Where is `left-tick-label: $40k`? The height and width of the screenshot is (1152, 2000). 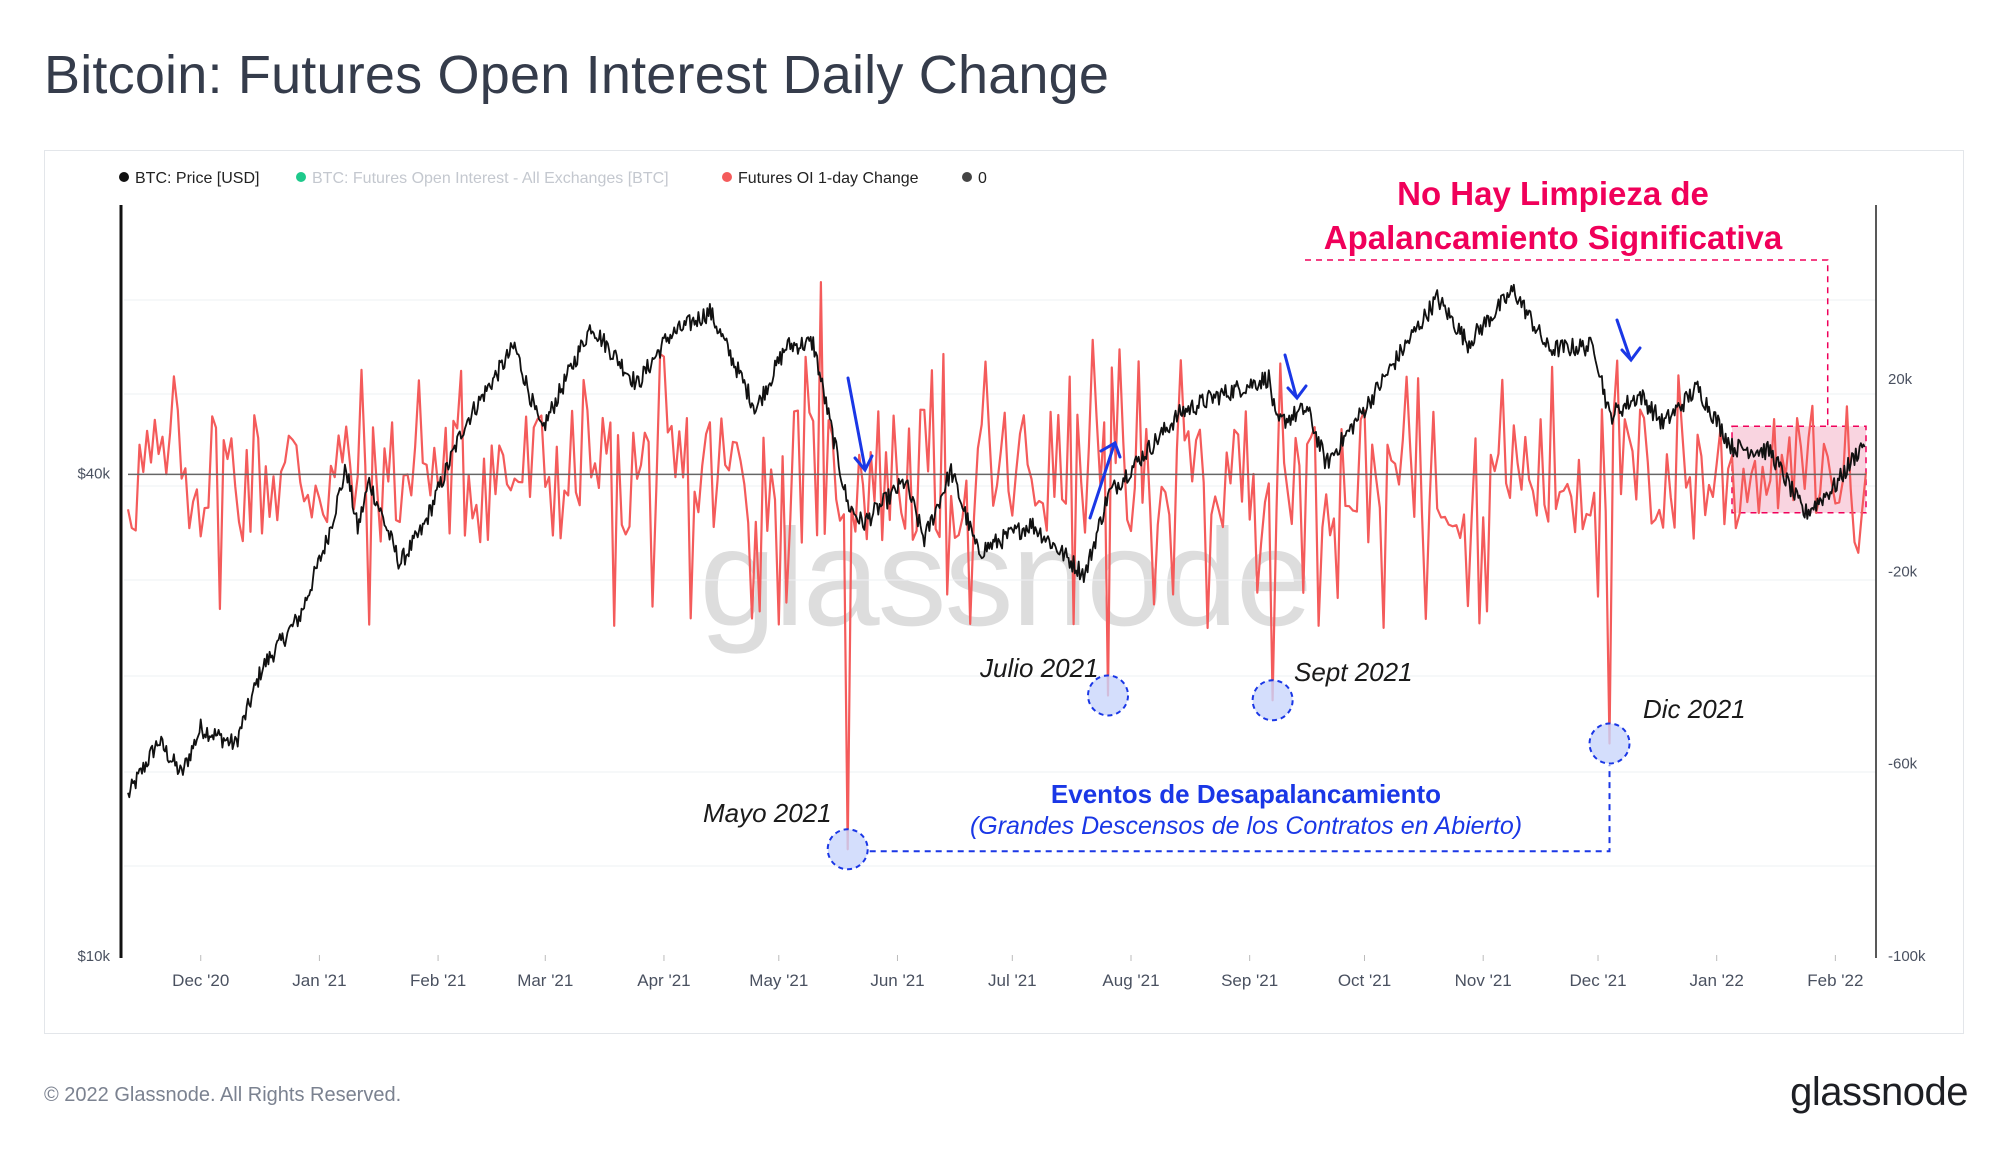 left-tick-label: $40k is located at coordinates (93, 473).